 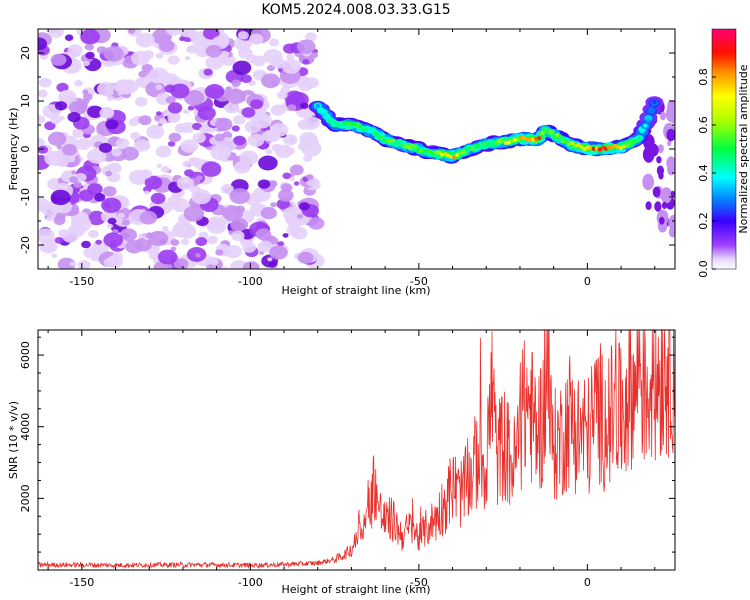 I want to click on colorbar-tick-label: 0.6, so click(x=703, y=125).